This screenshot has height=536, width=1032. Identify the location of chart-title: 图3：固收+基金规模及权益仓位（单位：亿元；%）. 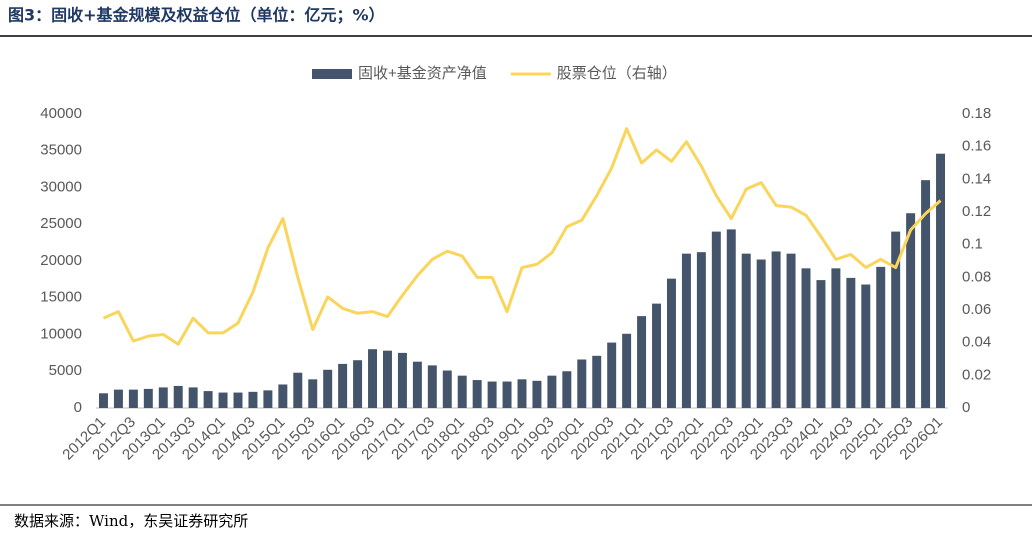
(196, 15).